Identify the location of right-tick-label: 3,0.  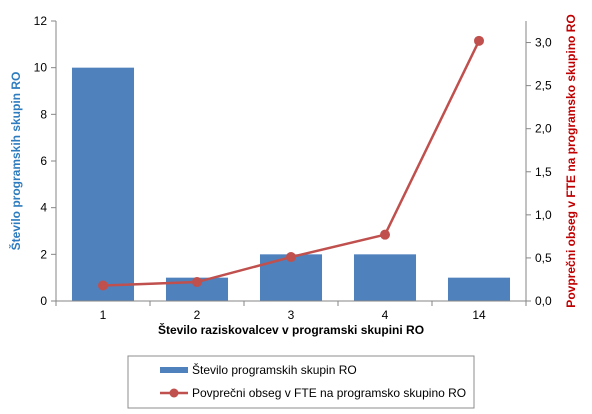
(543, 43).